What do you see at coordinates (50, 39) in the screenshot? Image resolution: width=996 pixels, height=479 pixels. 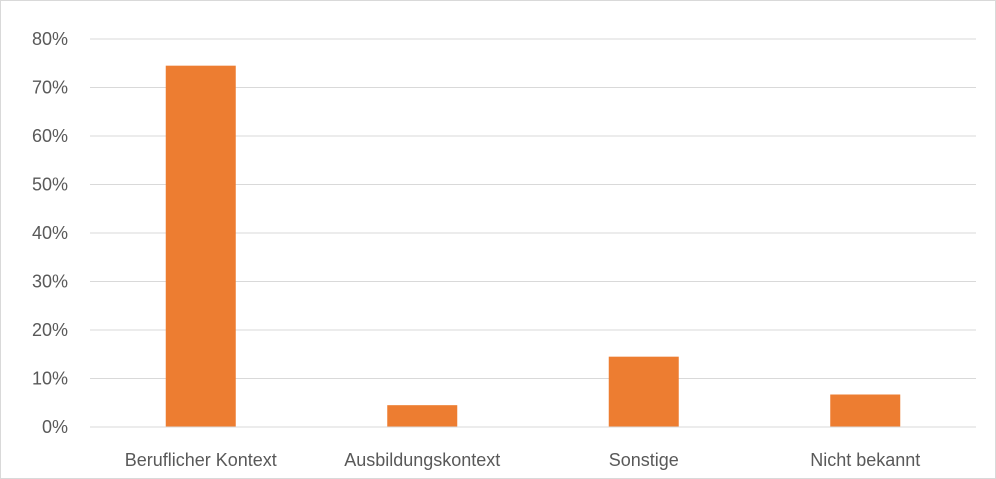 I see `y-tick-label: 80%` at bounding box center [50, 39].